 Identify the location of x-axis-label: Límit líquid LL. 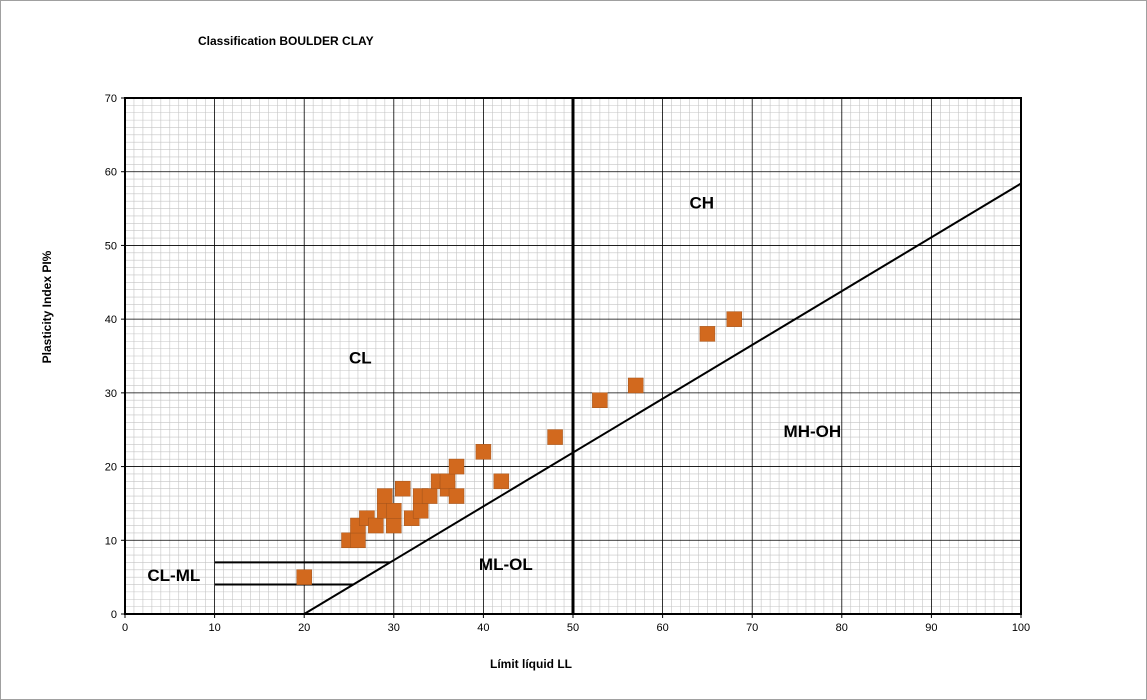
(531, 664).